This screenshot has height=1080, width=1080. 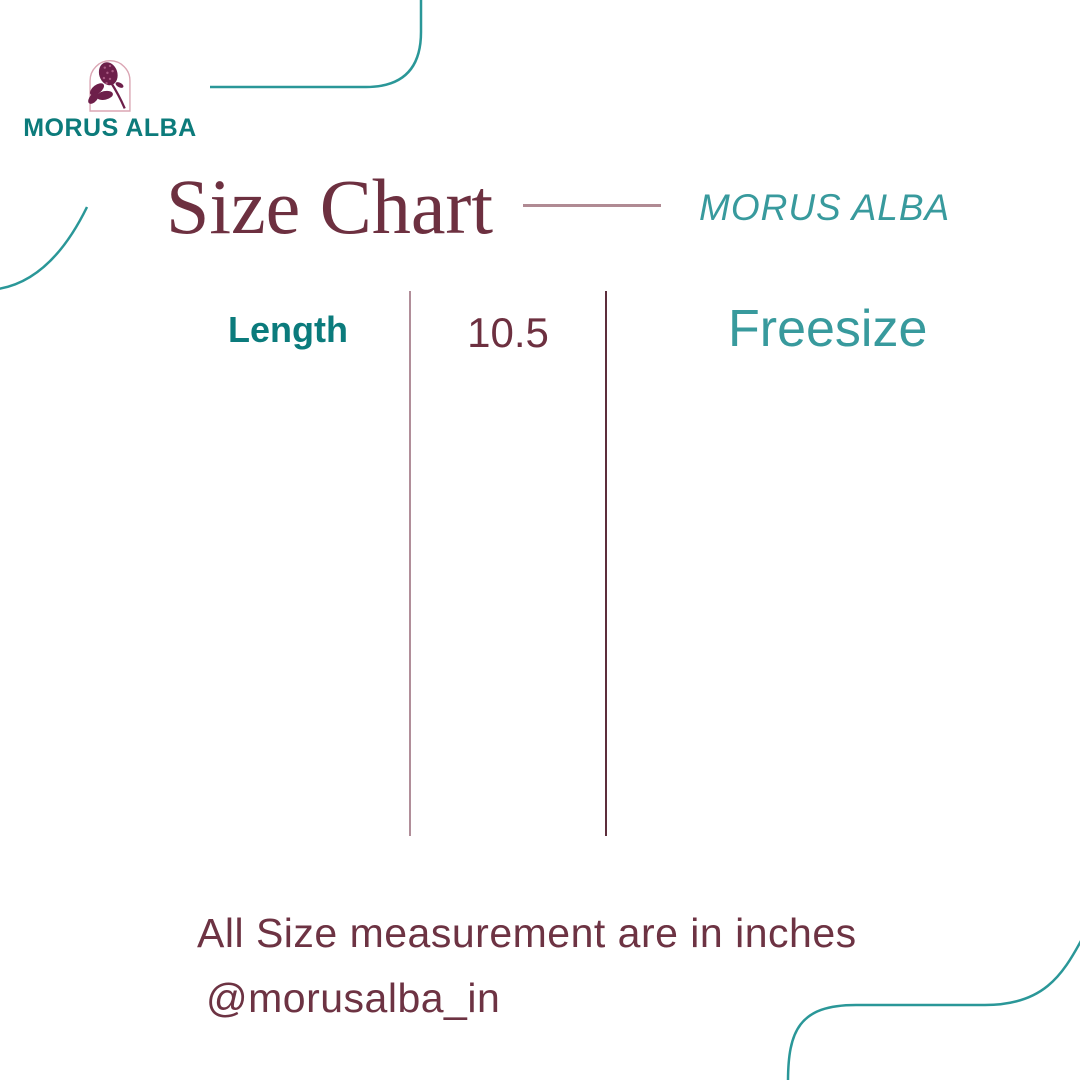 What do you see at coordinates (825, 207) in the screenshot?
I see `header-brand-name: MORUS ALBA` at bounding box center [825, 207].